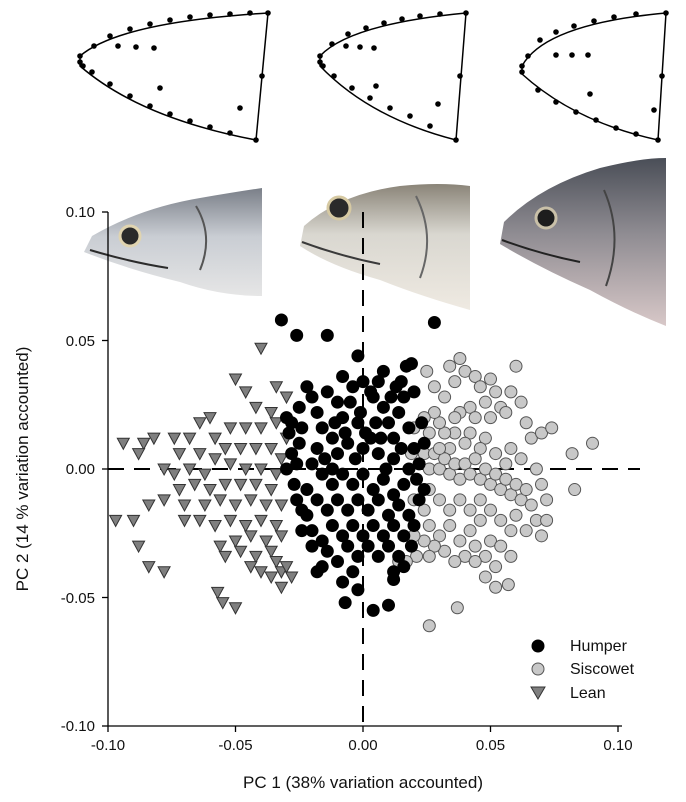 The height and width of the screenshot is (802, 686). What do you see at coordinates (538, 669) in the screenshot?
I see `legend-marker-siscowet` at bounding box center [538, 669].